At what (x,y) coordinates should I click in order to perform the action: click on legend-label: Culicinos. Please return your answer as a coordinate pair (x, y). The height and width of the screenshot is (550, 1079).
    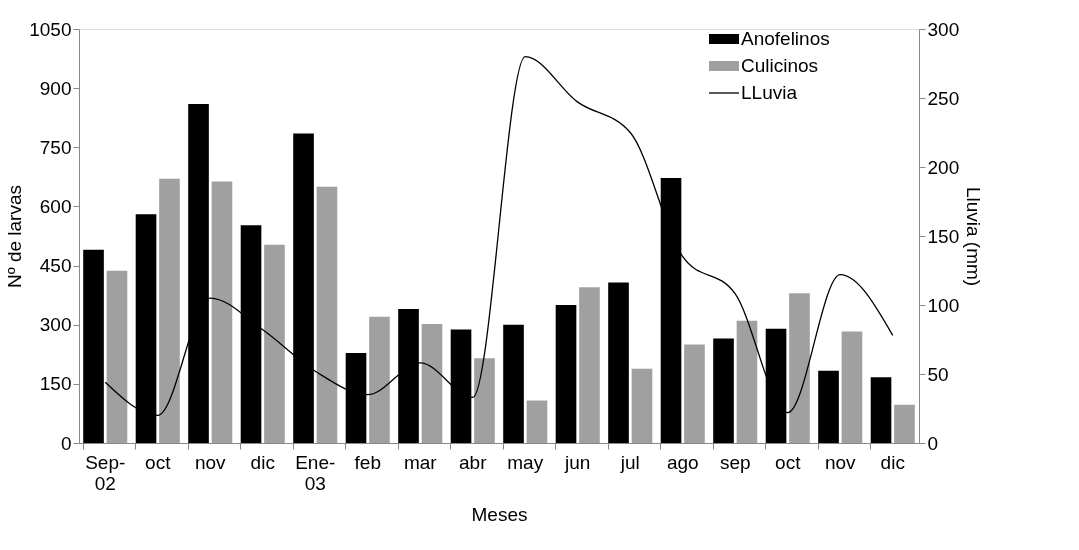
    Looking at the image, I should click on (780, 65).